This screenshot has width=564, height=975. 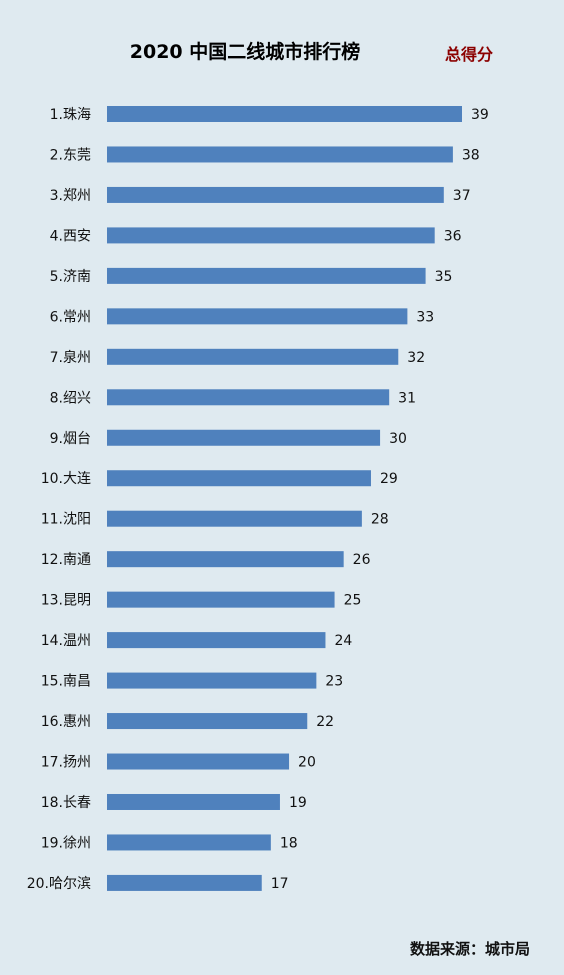 What do you see at coordinates (70, 115) in the screenshot?
I see `category-label: 1.珠海` at bounding box center [70, 115].